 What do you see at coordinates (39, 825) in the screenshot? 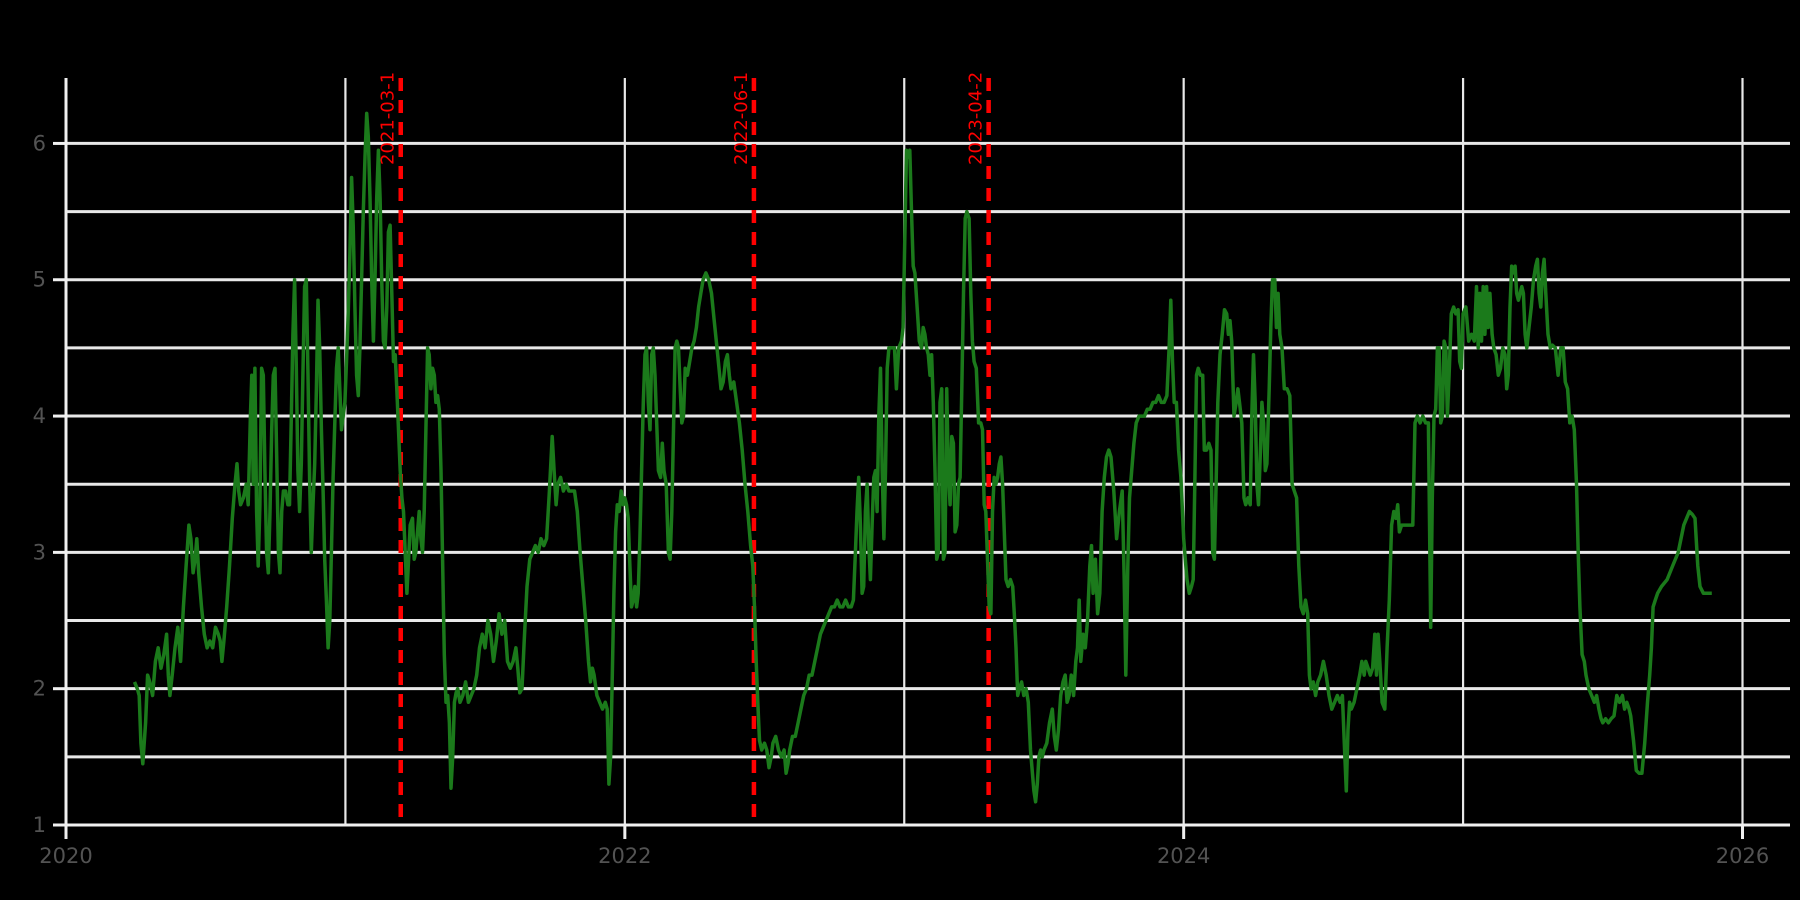
I see `y-tick-label: 1` at bounding box center [39, 825].